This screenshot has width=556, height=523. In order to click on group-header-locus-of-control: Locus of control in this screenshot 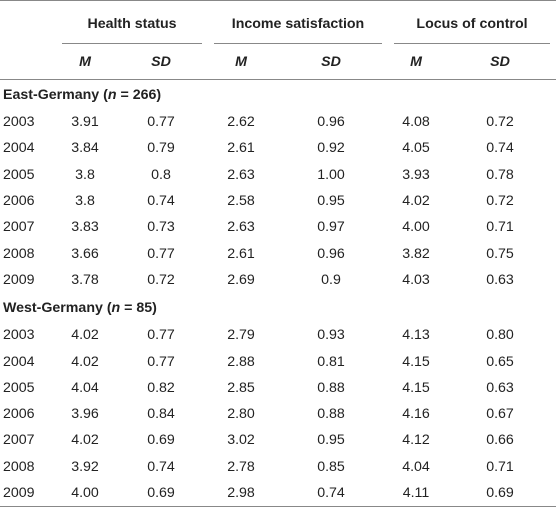, I will do `click(472, 24)`.